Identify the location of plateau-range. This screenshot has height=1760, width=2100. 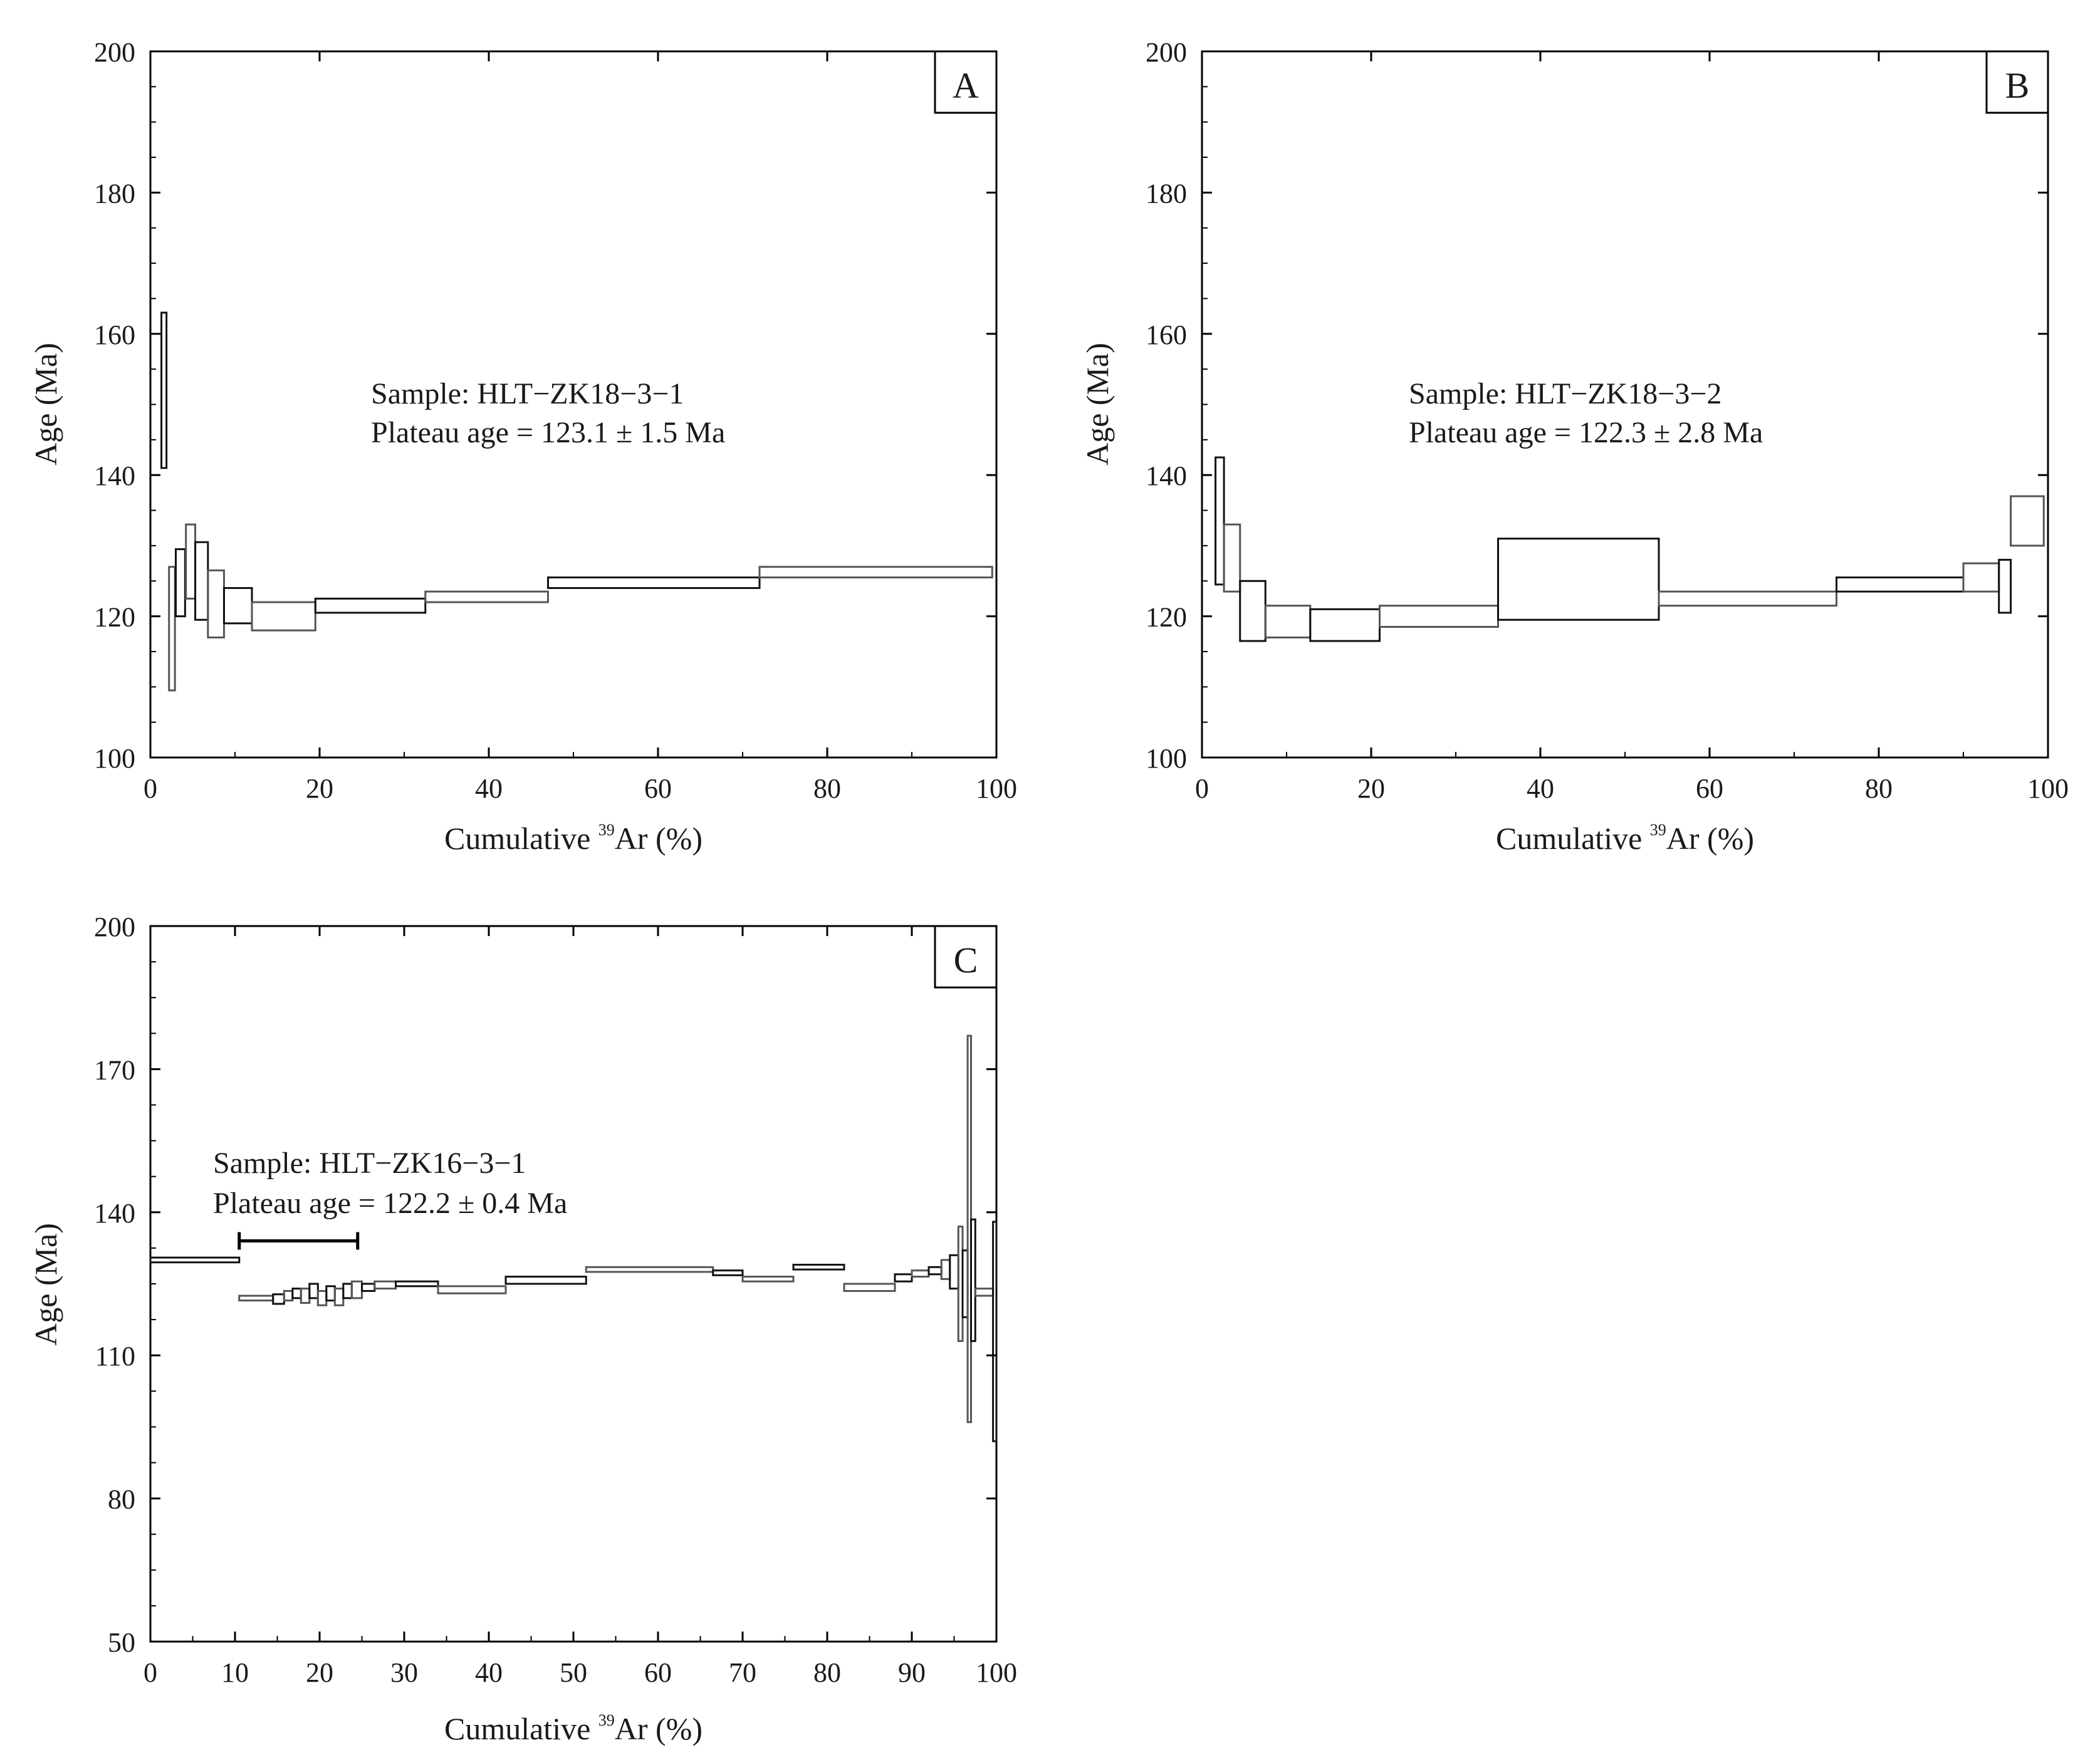
(299, 1241).